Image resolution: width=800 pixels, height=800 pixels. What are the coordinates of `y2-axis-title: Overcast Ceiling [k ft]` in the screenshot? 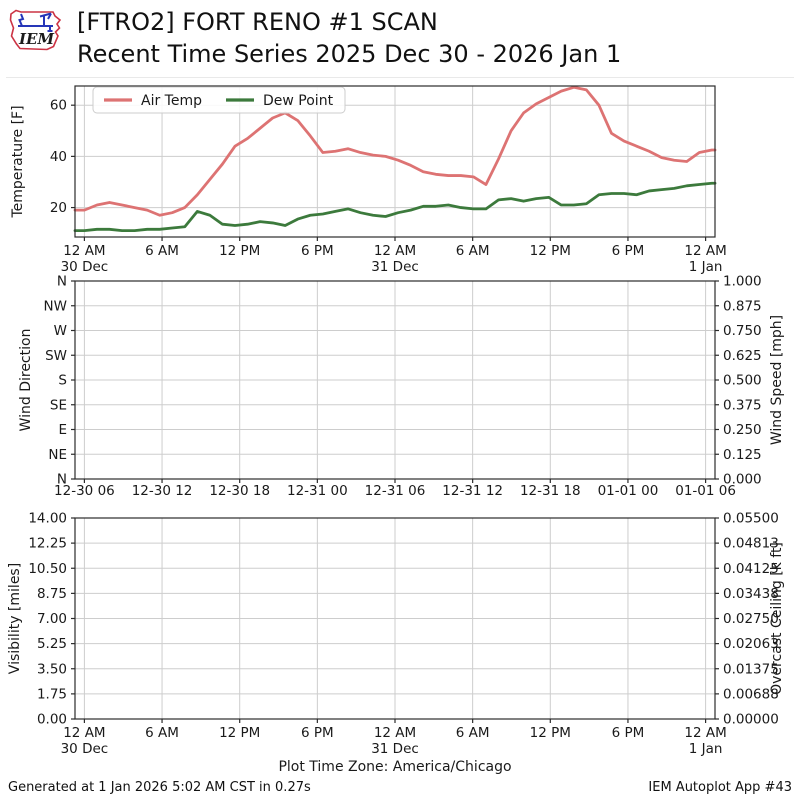 It's located at (777, 618).